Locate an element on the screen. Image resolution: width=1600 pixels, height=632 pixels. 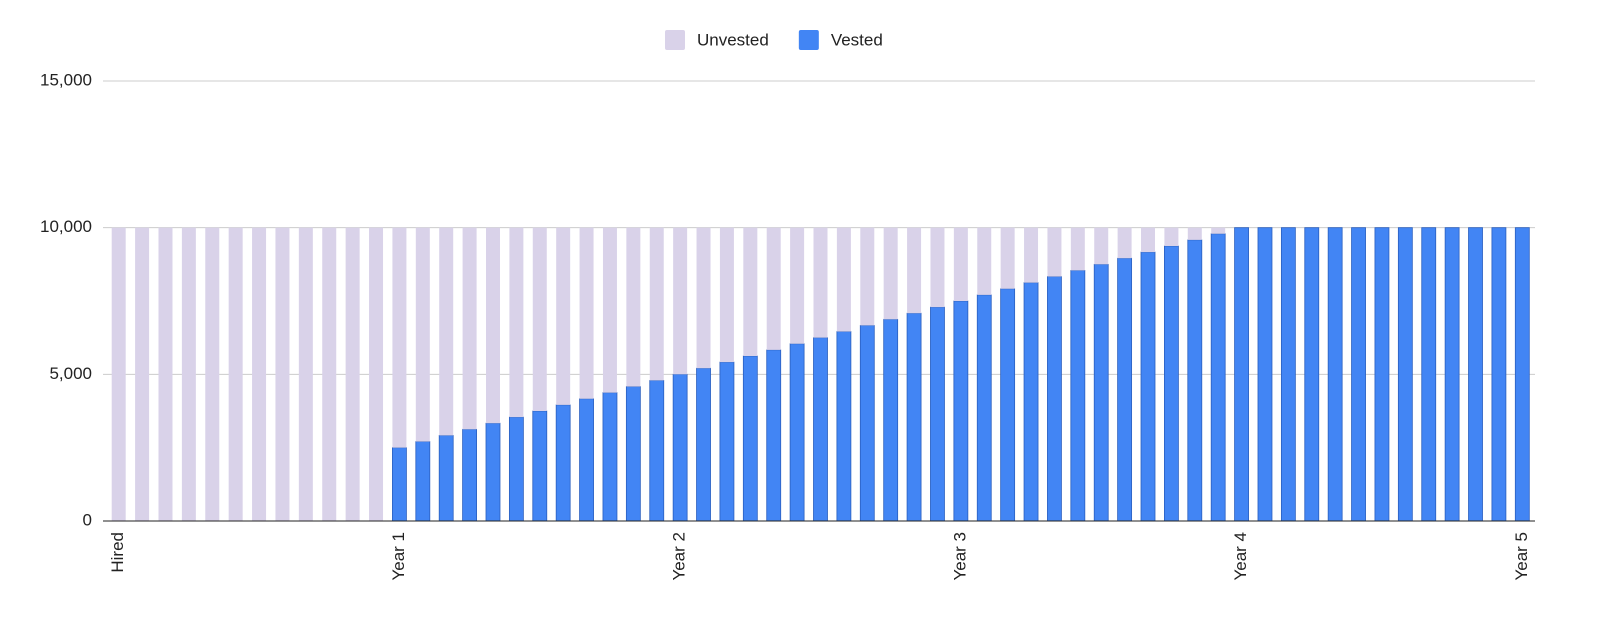
x-tick-label: Year 5 is located at coordinates (1521, 556).